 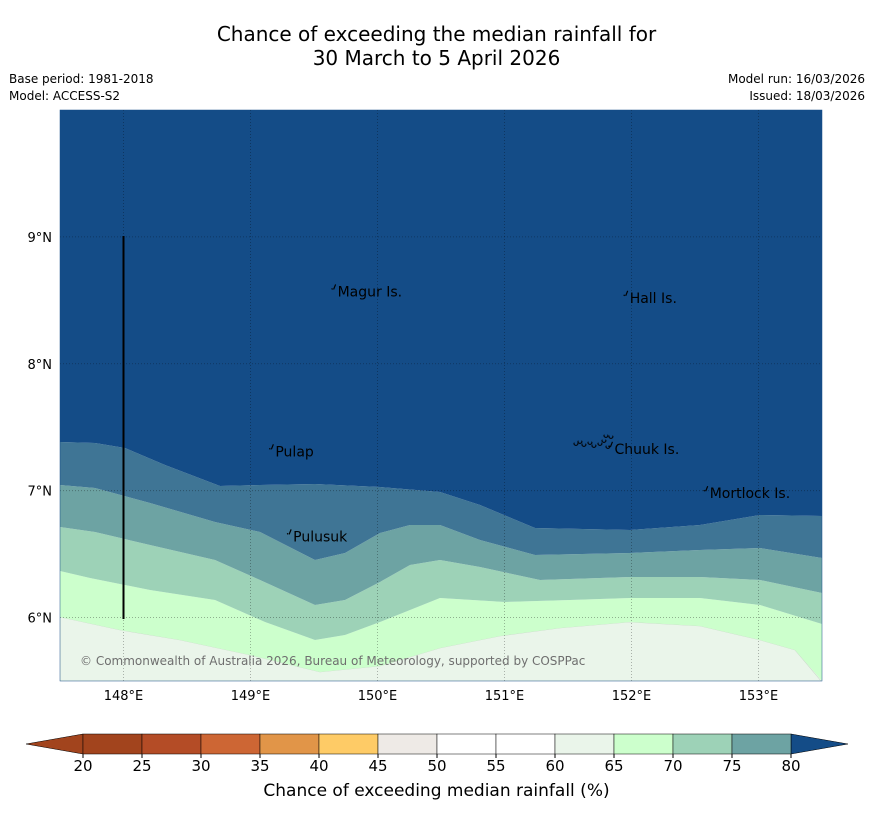 I want to click on latitude-labels: 9°N 8°N 7°N 6°N, so click(x=40, y=429).